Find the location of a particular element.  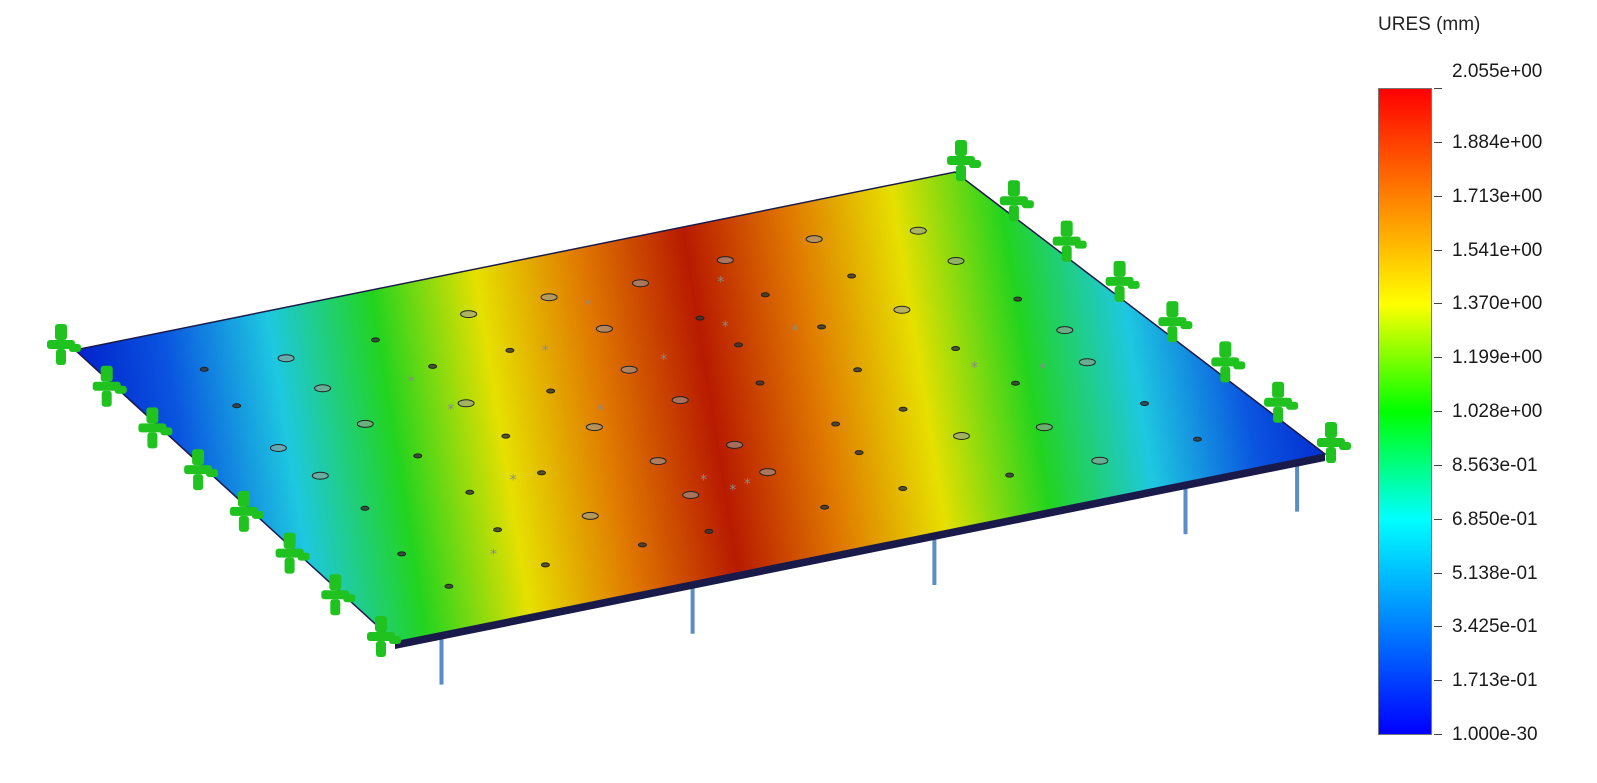

legend-label: 1.028e+00 is located at coordinates (1497, 411).